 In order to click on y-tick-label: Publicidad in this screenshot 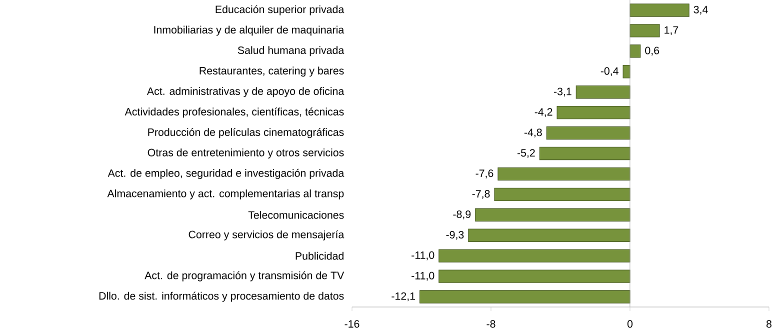, I will do `click(320, 256)`.